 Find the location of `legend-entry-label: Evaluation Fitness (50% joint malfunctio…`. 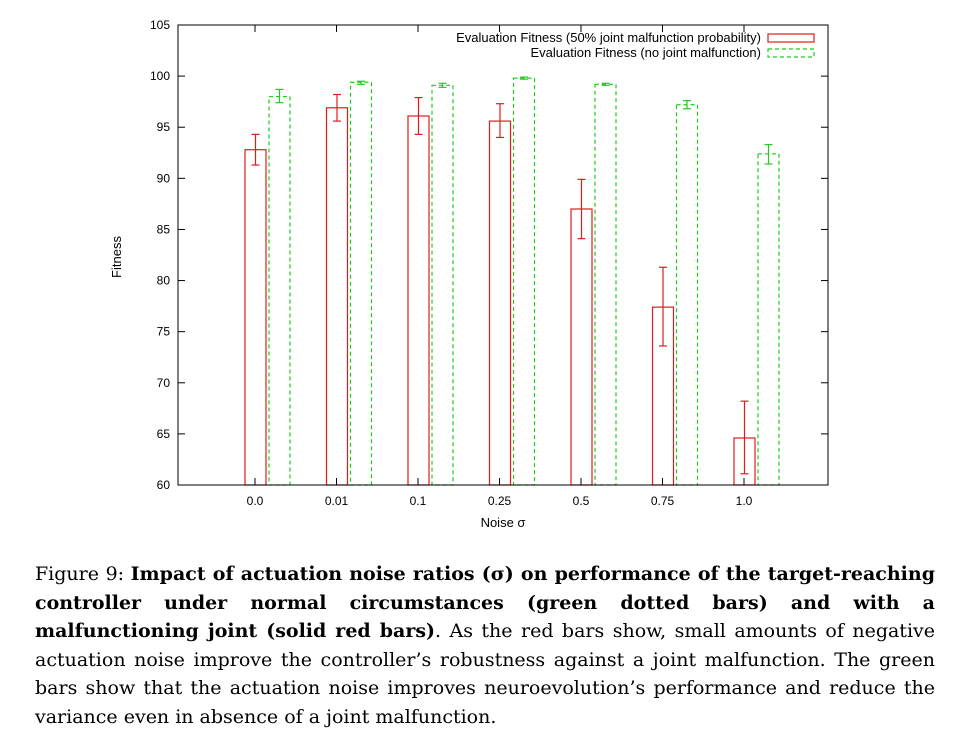

legend-entry-label: Evaluation Fitness (50% joint malfunctio… is located at coordinates (608, 37).